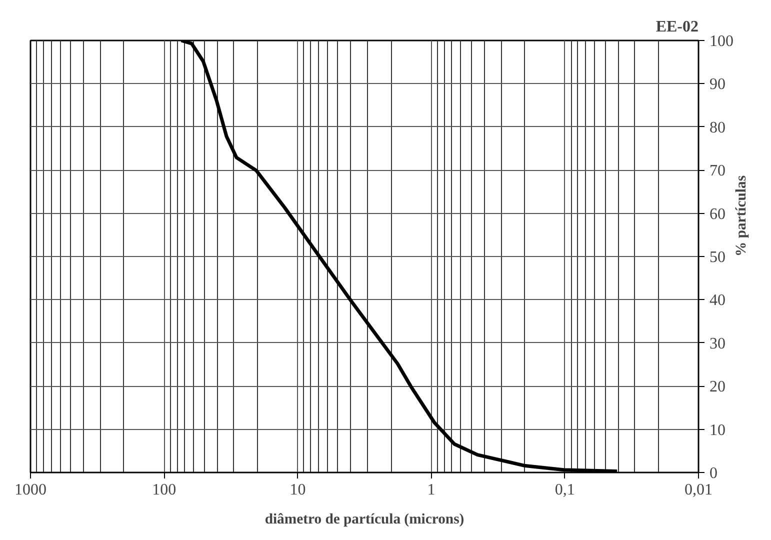  What do you see at coordinates (722, 41) in the screenshot?
I see `y-tick-label: 100` at bounding box center [722, 41].